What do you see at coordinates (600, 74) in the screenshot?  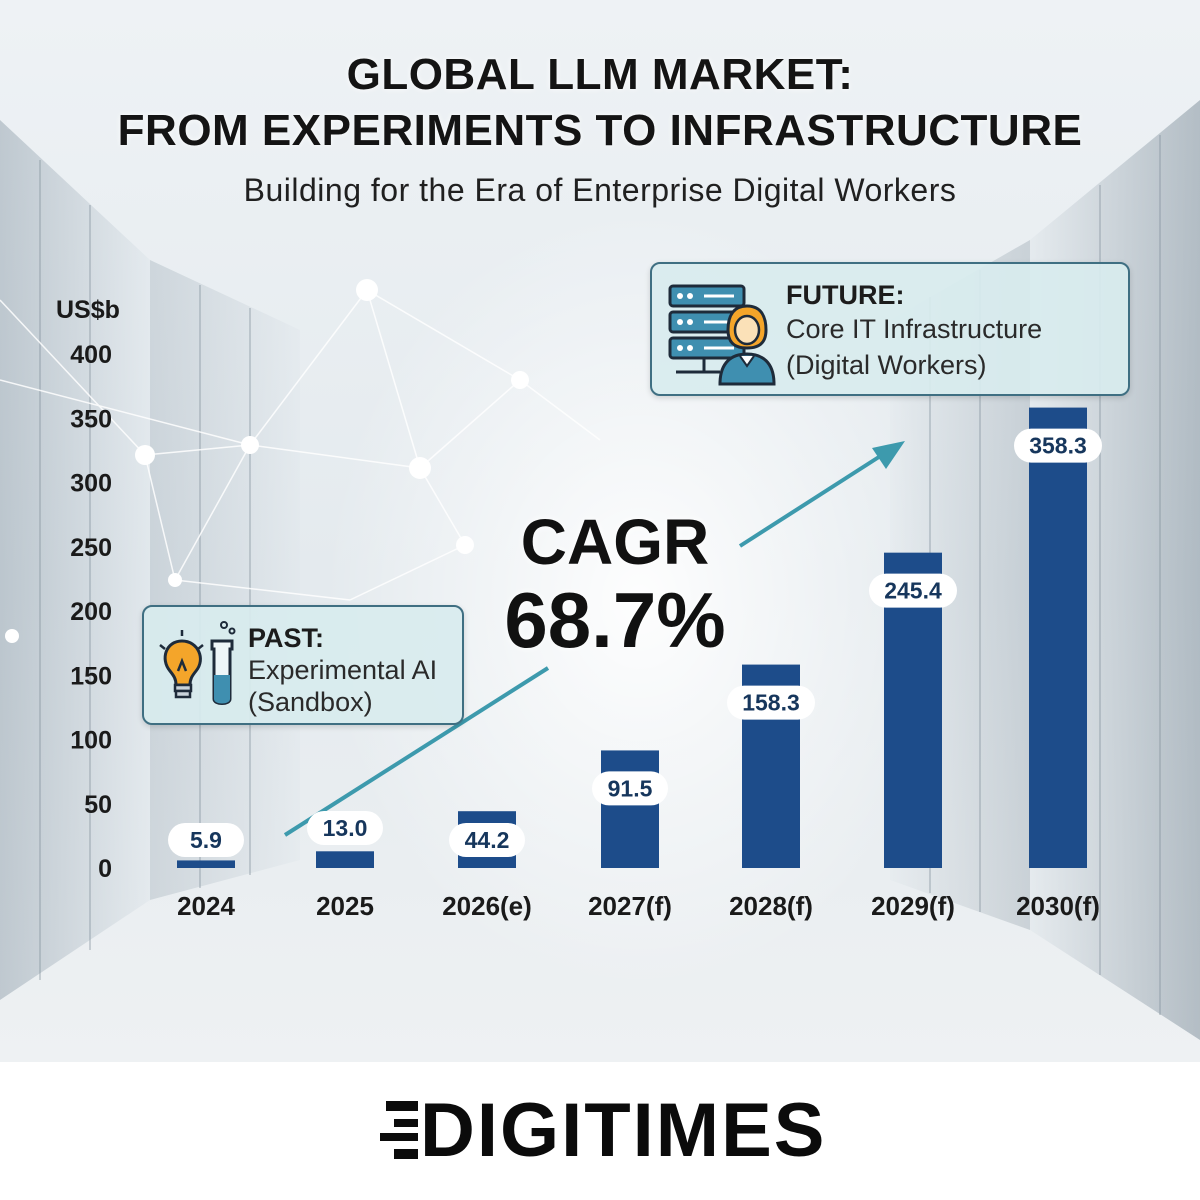 I see `title-line-1: GLOBAL LLM MARKET:` at bounding box center [600, 74].